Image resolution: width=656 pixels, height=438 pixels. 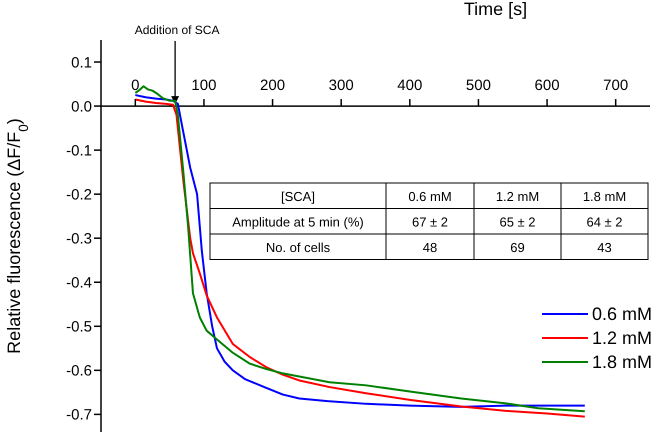 I want to click on y-tick-label: -0.5, so click(x=79, y=327).